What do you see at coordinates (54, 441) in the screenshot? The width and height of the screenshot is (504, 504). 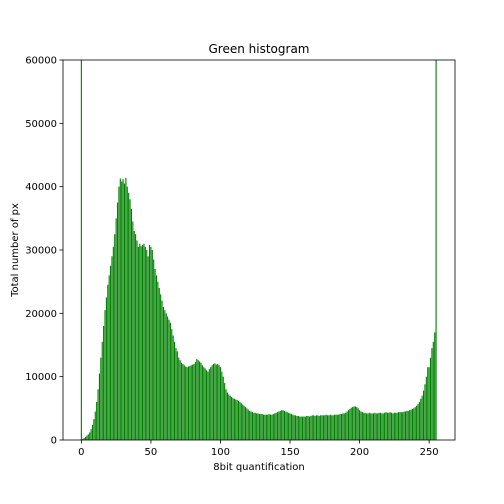 I see `y-tick-label: 0` at bounding box center [54, 441].